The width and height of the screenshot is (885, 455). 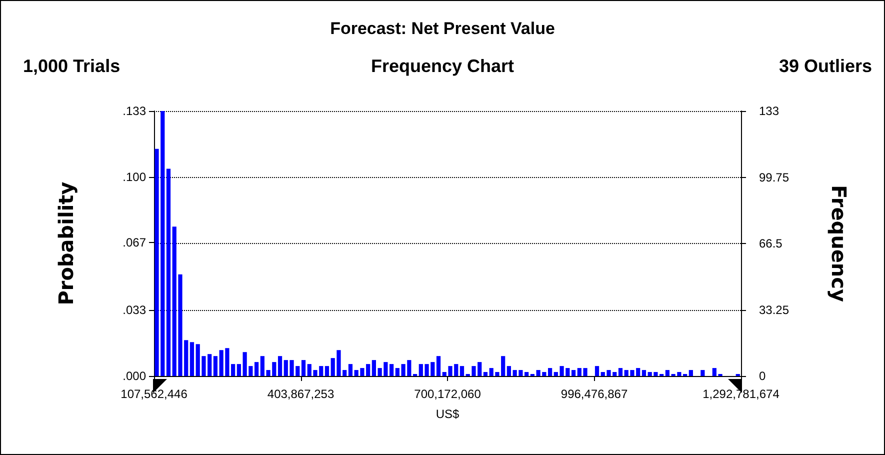 What do you see at coordinates (442, 28) in the screenshot?
I see `chart-title: Forecast: Net Present Value` at bounding box center [442, 28].